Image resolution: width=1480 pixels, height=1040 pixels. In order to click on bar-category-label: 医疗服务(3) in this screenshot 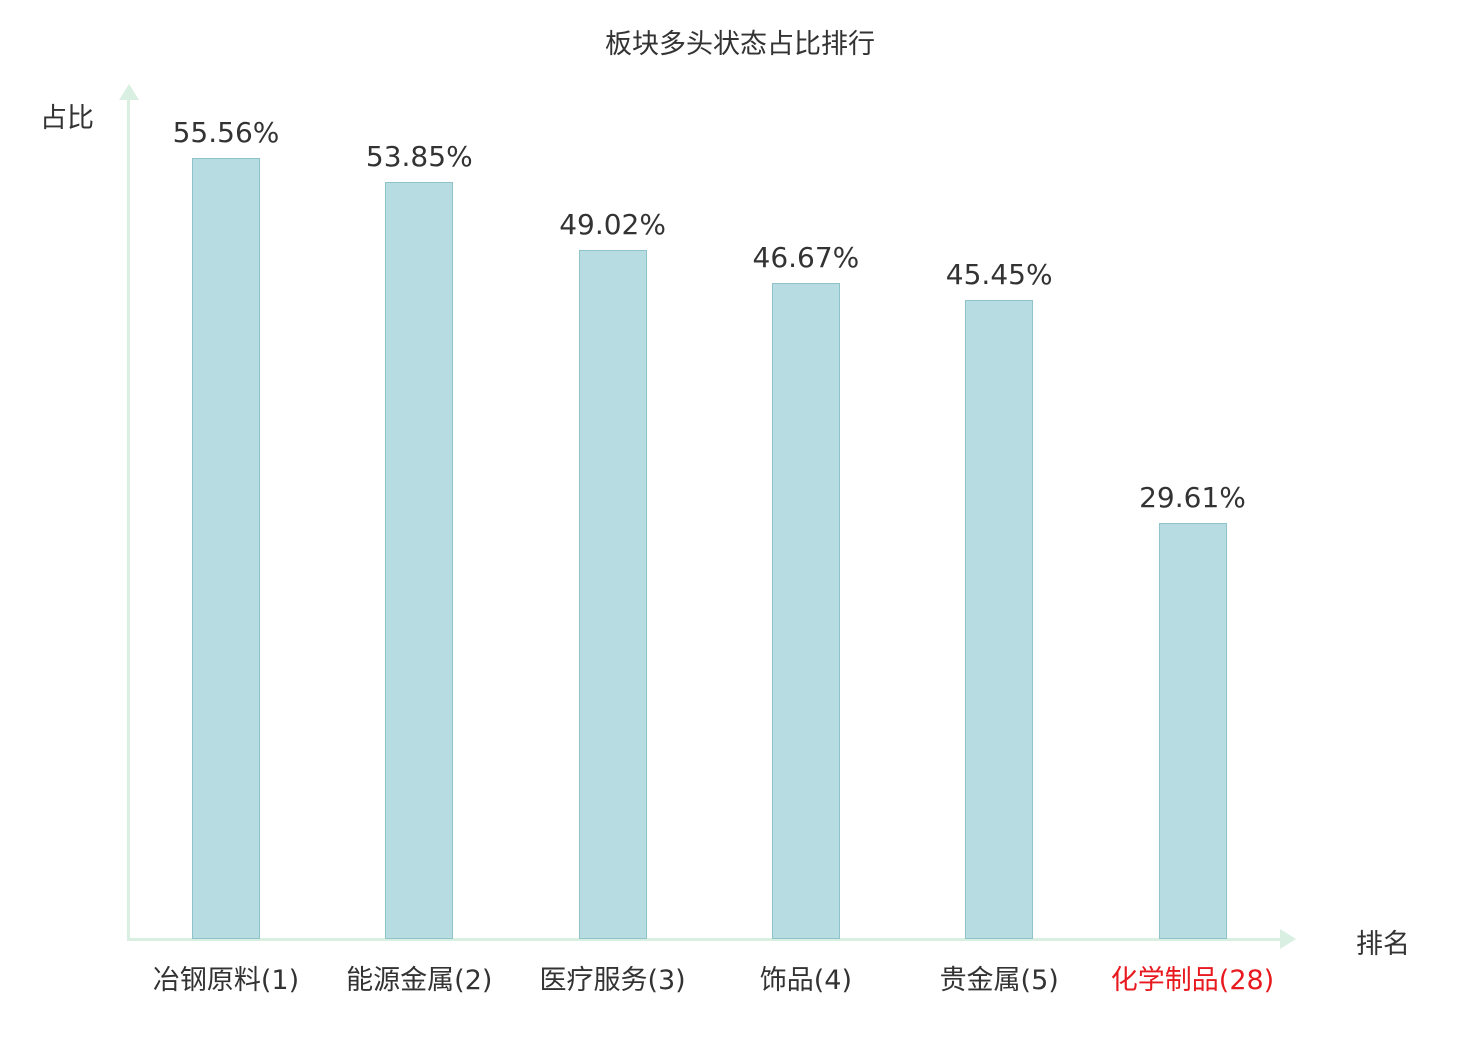, I will do `click(612, 980)`.